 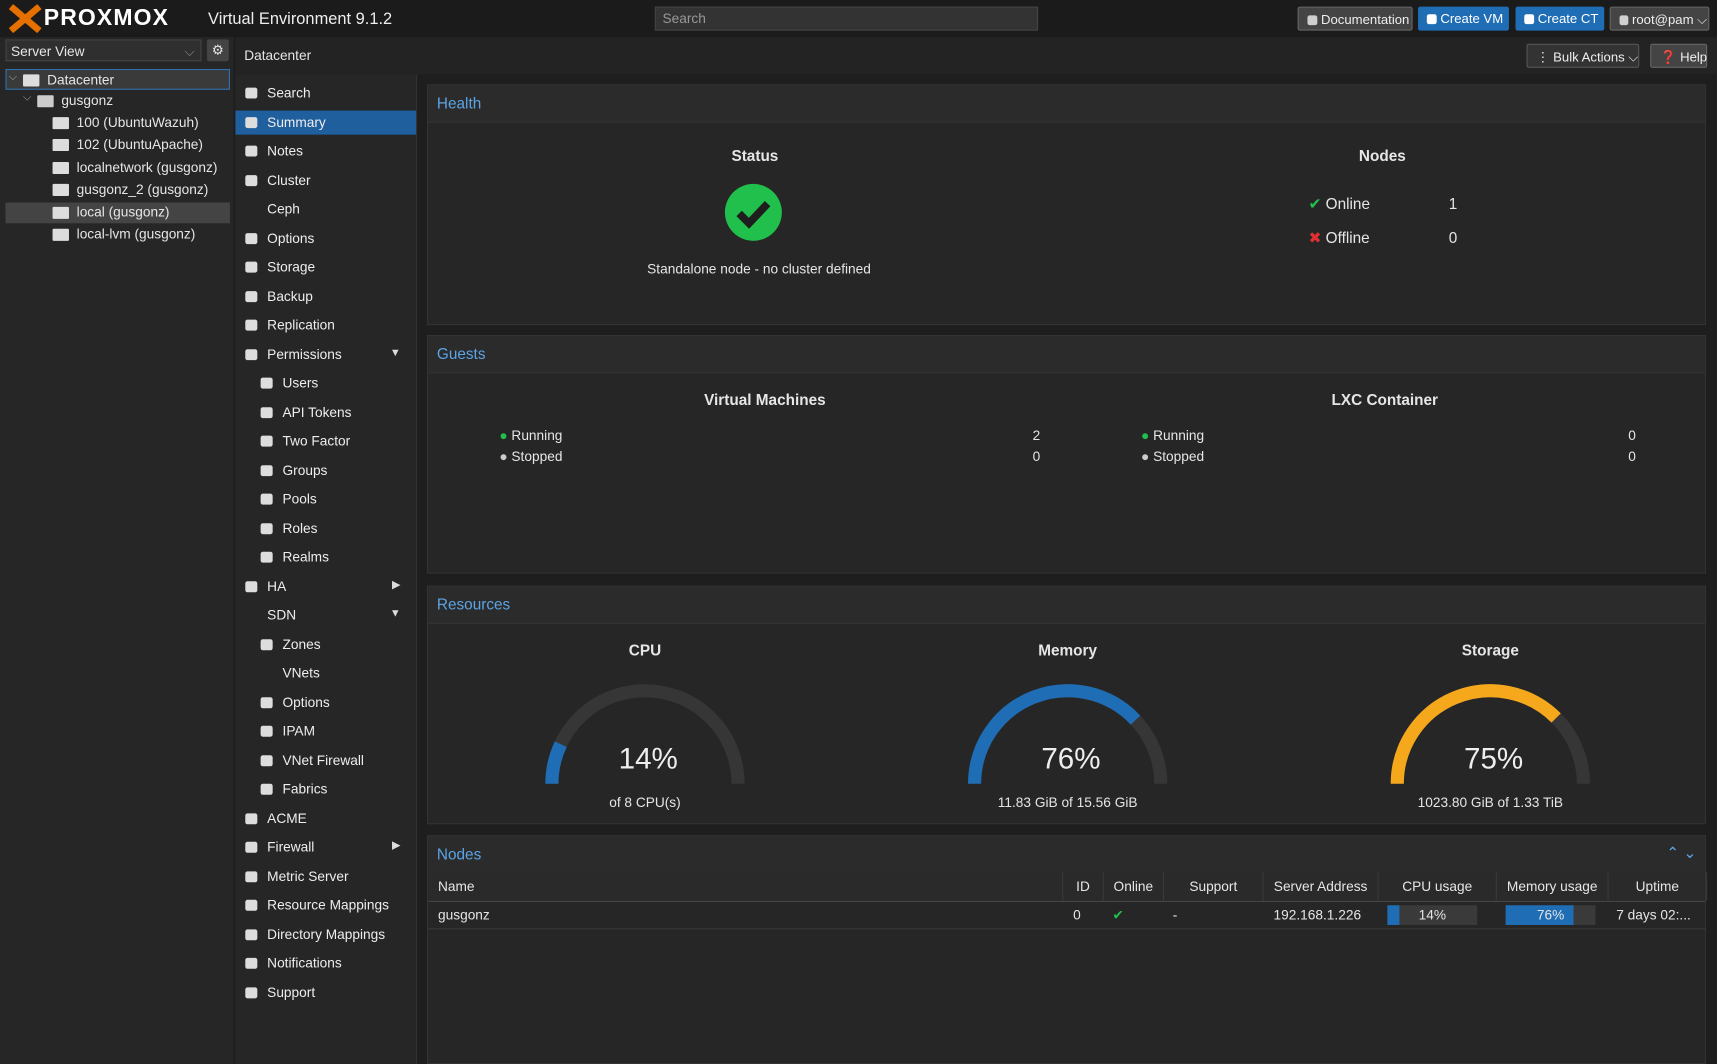 I want to click on column-header: Name, so click(x=746, y=886).